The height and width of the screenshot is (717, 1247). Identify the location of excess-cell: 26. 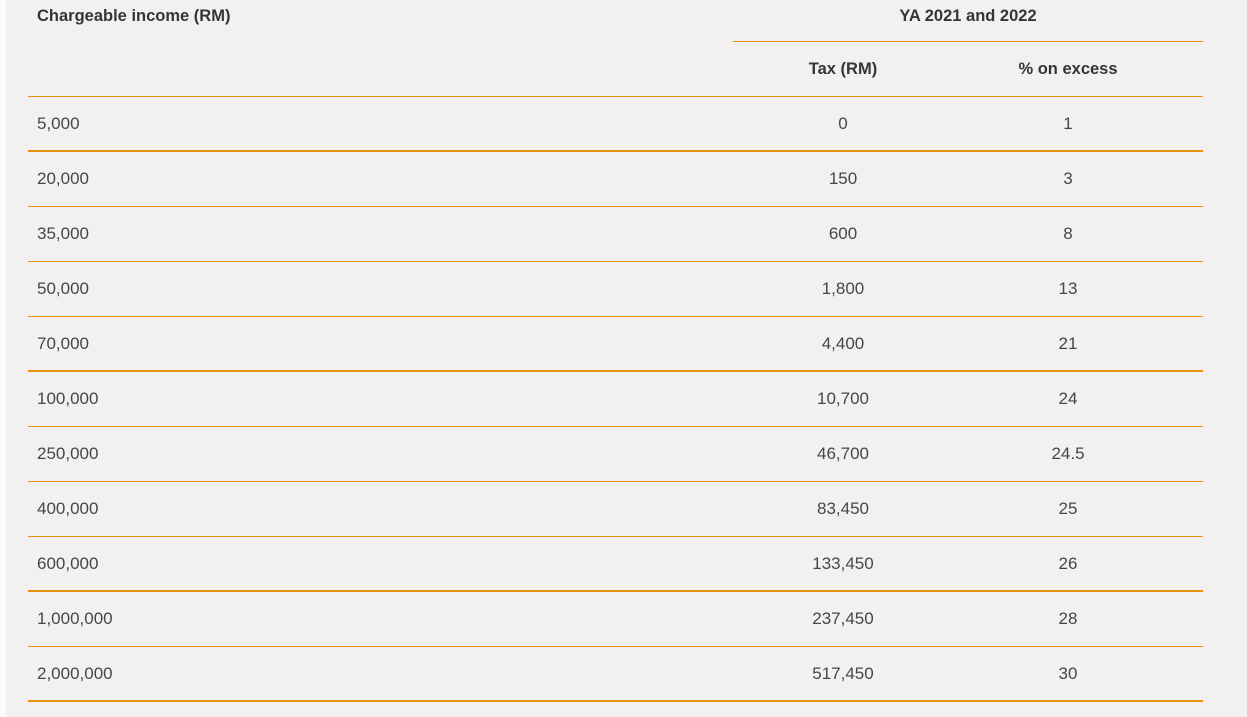
(1068, 563).